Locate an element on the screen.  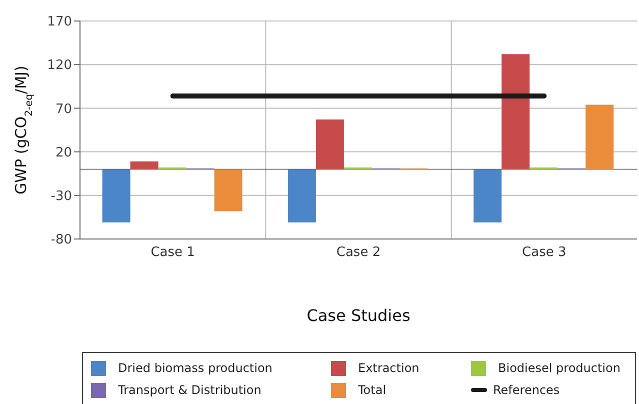
x-tick-label: Case 2 is located at coordinates (358, 252).